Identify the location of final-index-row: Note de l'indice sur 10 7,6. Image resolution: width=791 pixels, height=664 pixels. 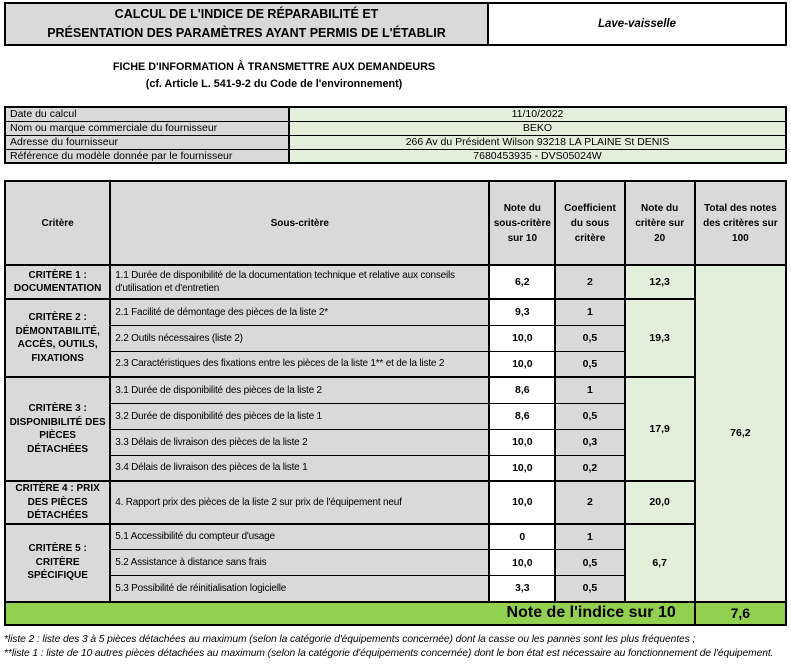
(396, 613).